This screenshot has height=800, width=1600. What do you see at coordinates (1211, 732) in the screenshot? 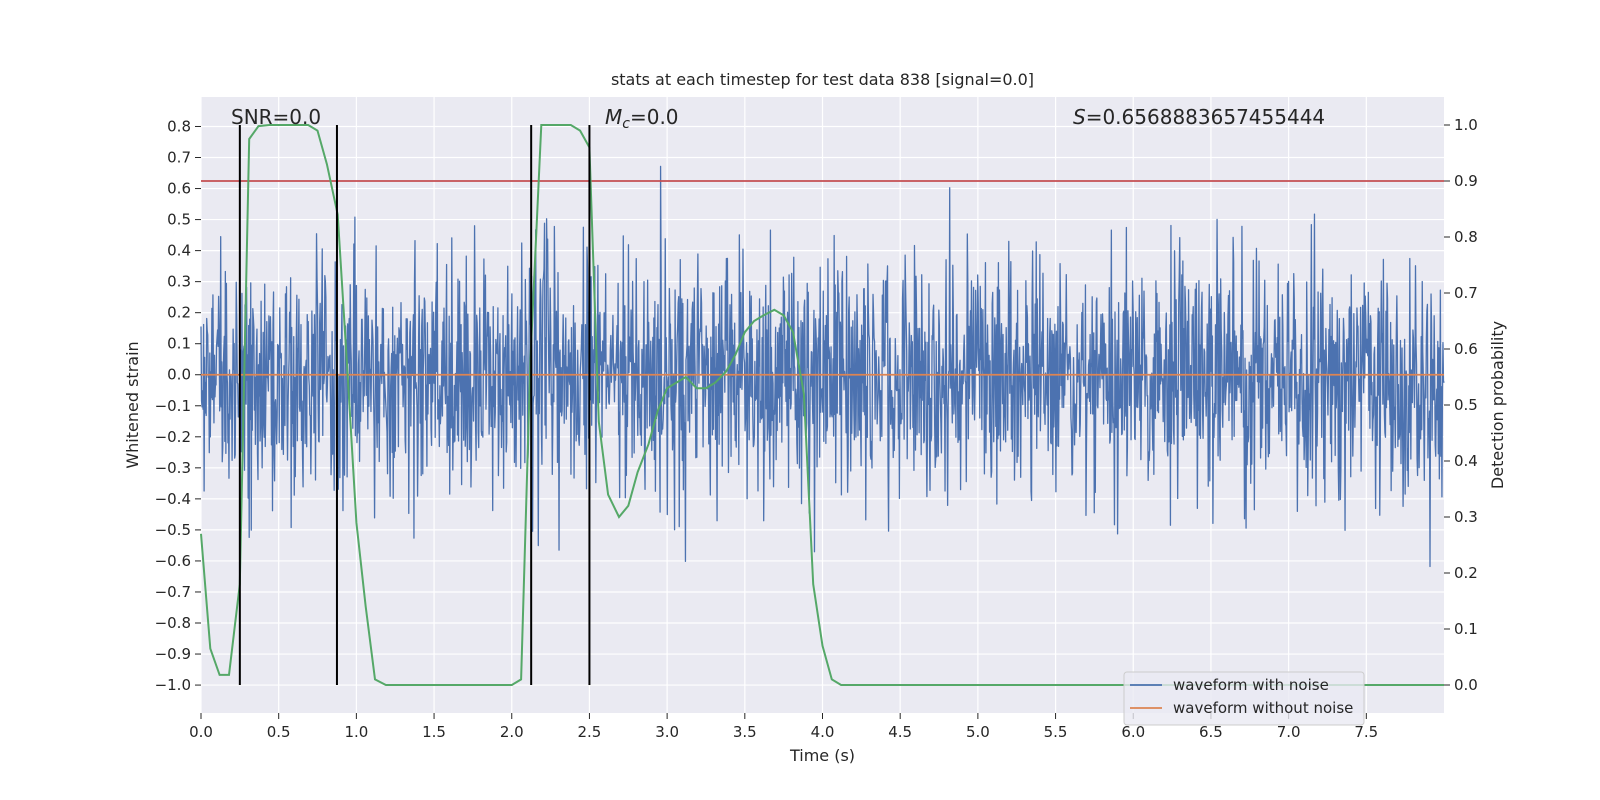
I see `x-tick-label: 6.5` at bounding box center [1211, 732].